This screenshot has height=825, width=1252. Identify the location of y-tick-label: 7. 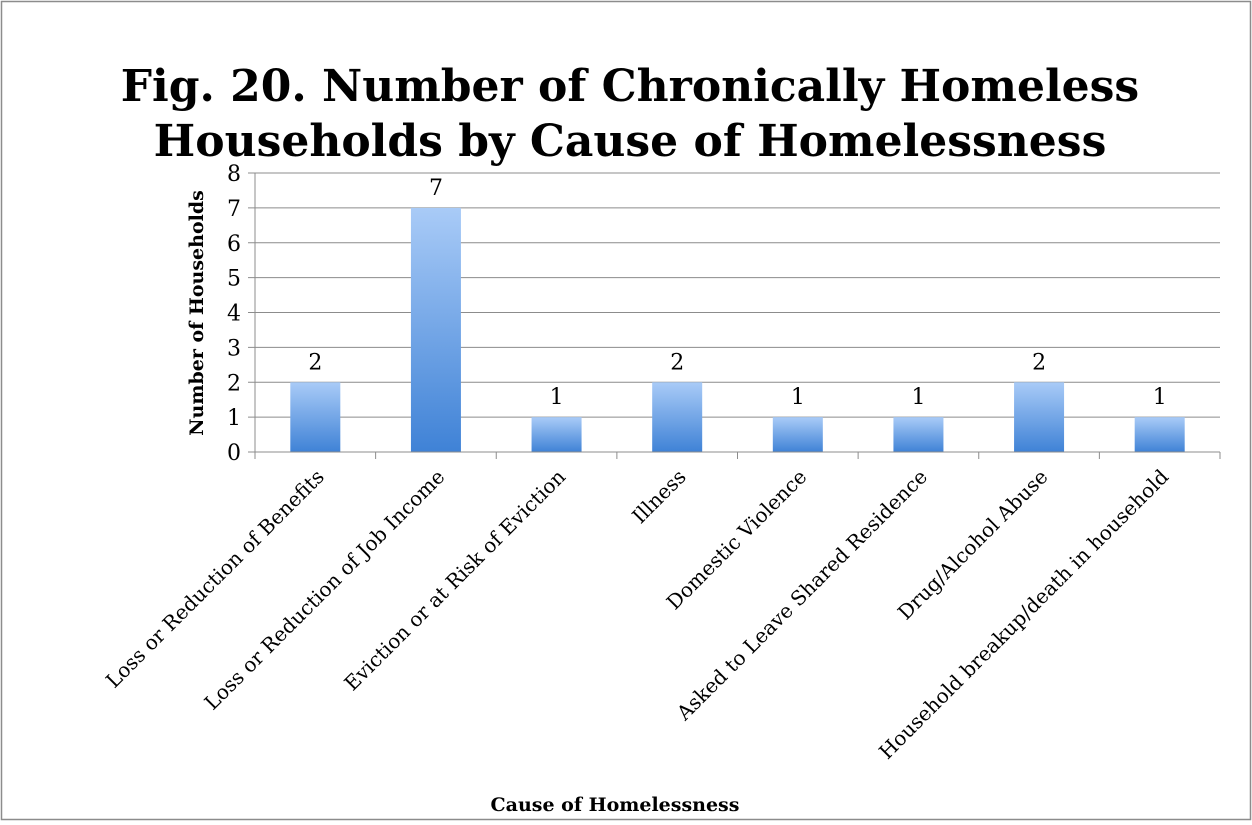
(234, 209).